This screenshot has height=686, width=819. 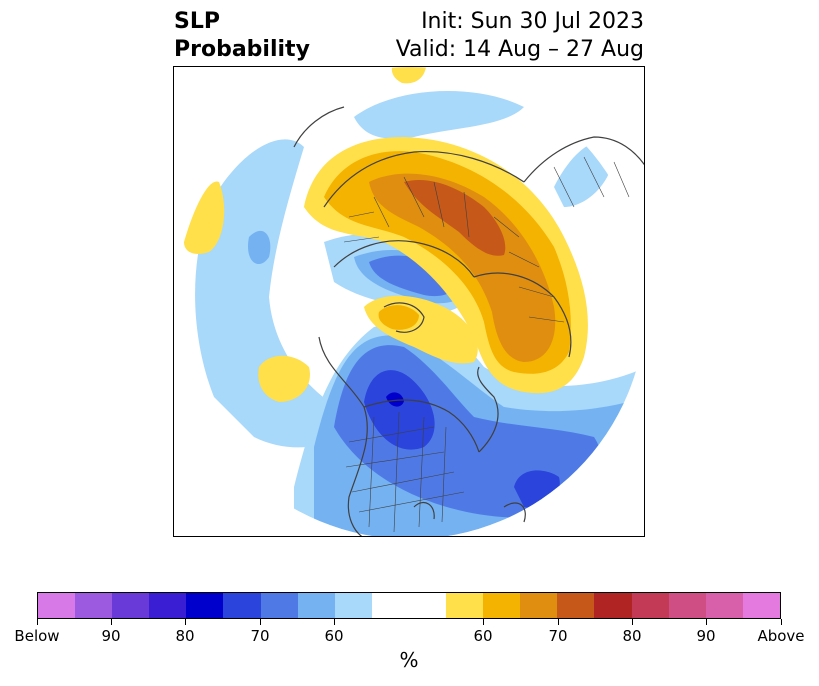 What do you see at coordinates (398, 317) in the screenshot?
I see `gold-region-pole` at bounding box center [398, 317].